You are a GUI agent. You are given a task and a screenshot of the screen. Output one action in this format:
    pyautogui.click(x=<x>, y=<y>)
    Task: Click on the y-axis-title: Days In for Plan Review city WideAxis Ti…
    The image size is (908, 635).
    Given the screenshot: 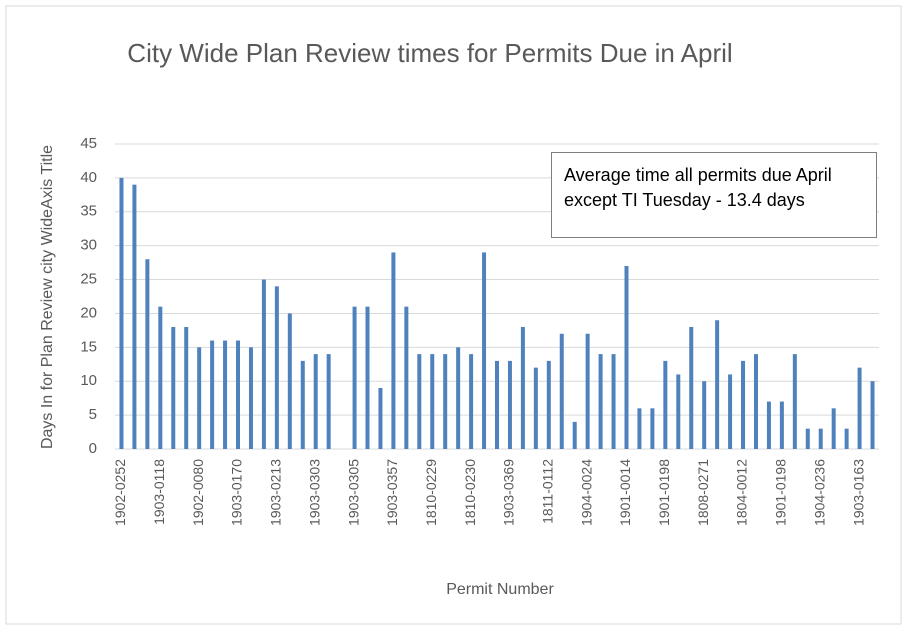 What is the action you would take?
    pyautogui.click(x=47, y=297)
    